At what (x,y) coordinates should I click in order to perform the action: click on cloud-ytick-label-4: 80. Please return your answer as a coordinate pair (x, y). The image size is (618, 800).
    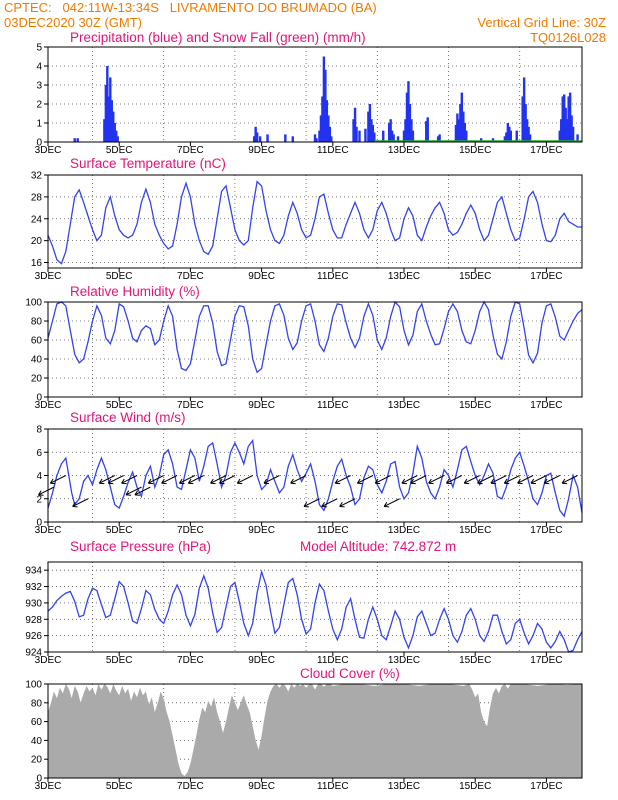
    Looking at the image, I should click on (37, 703).